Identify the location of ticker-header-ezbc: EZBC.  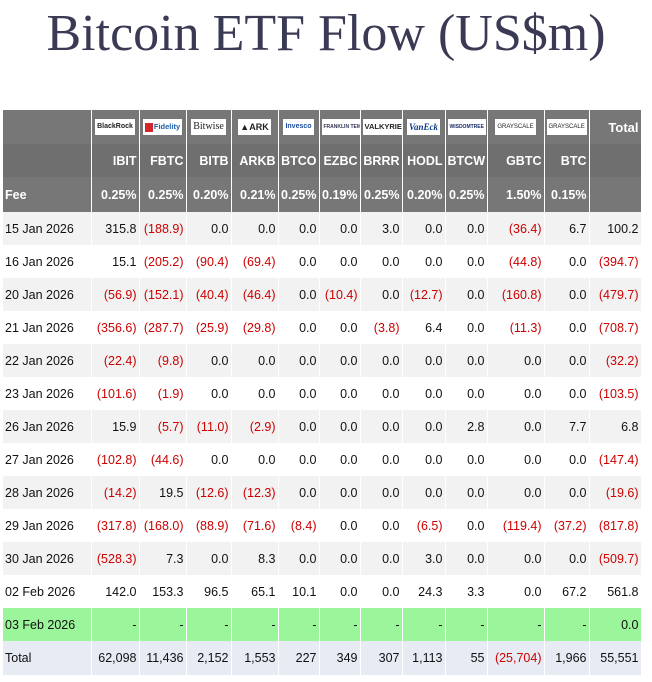
(340, 160).